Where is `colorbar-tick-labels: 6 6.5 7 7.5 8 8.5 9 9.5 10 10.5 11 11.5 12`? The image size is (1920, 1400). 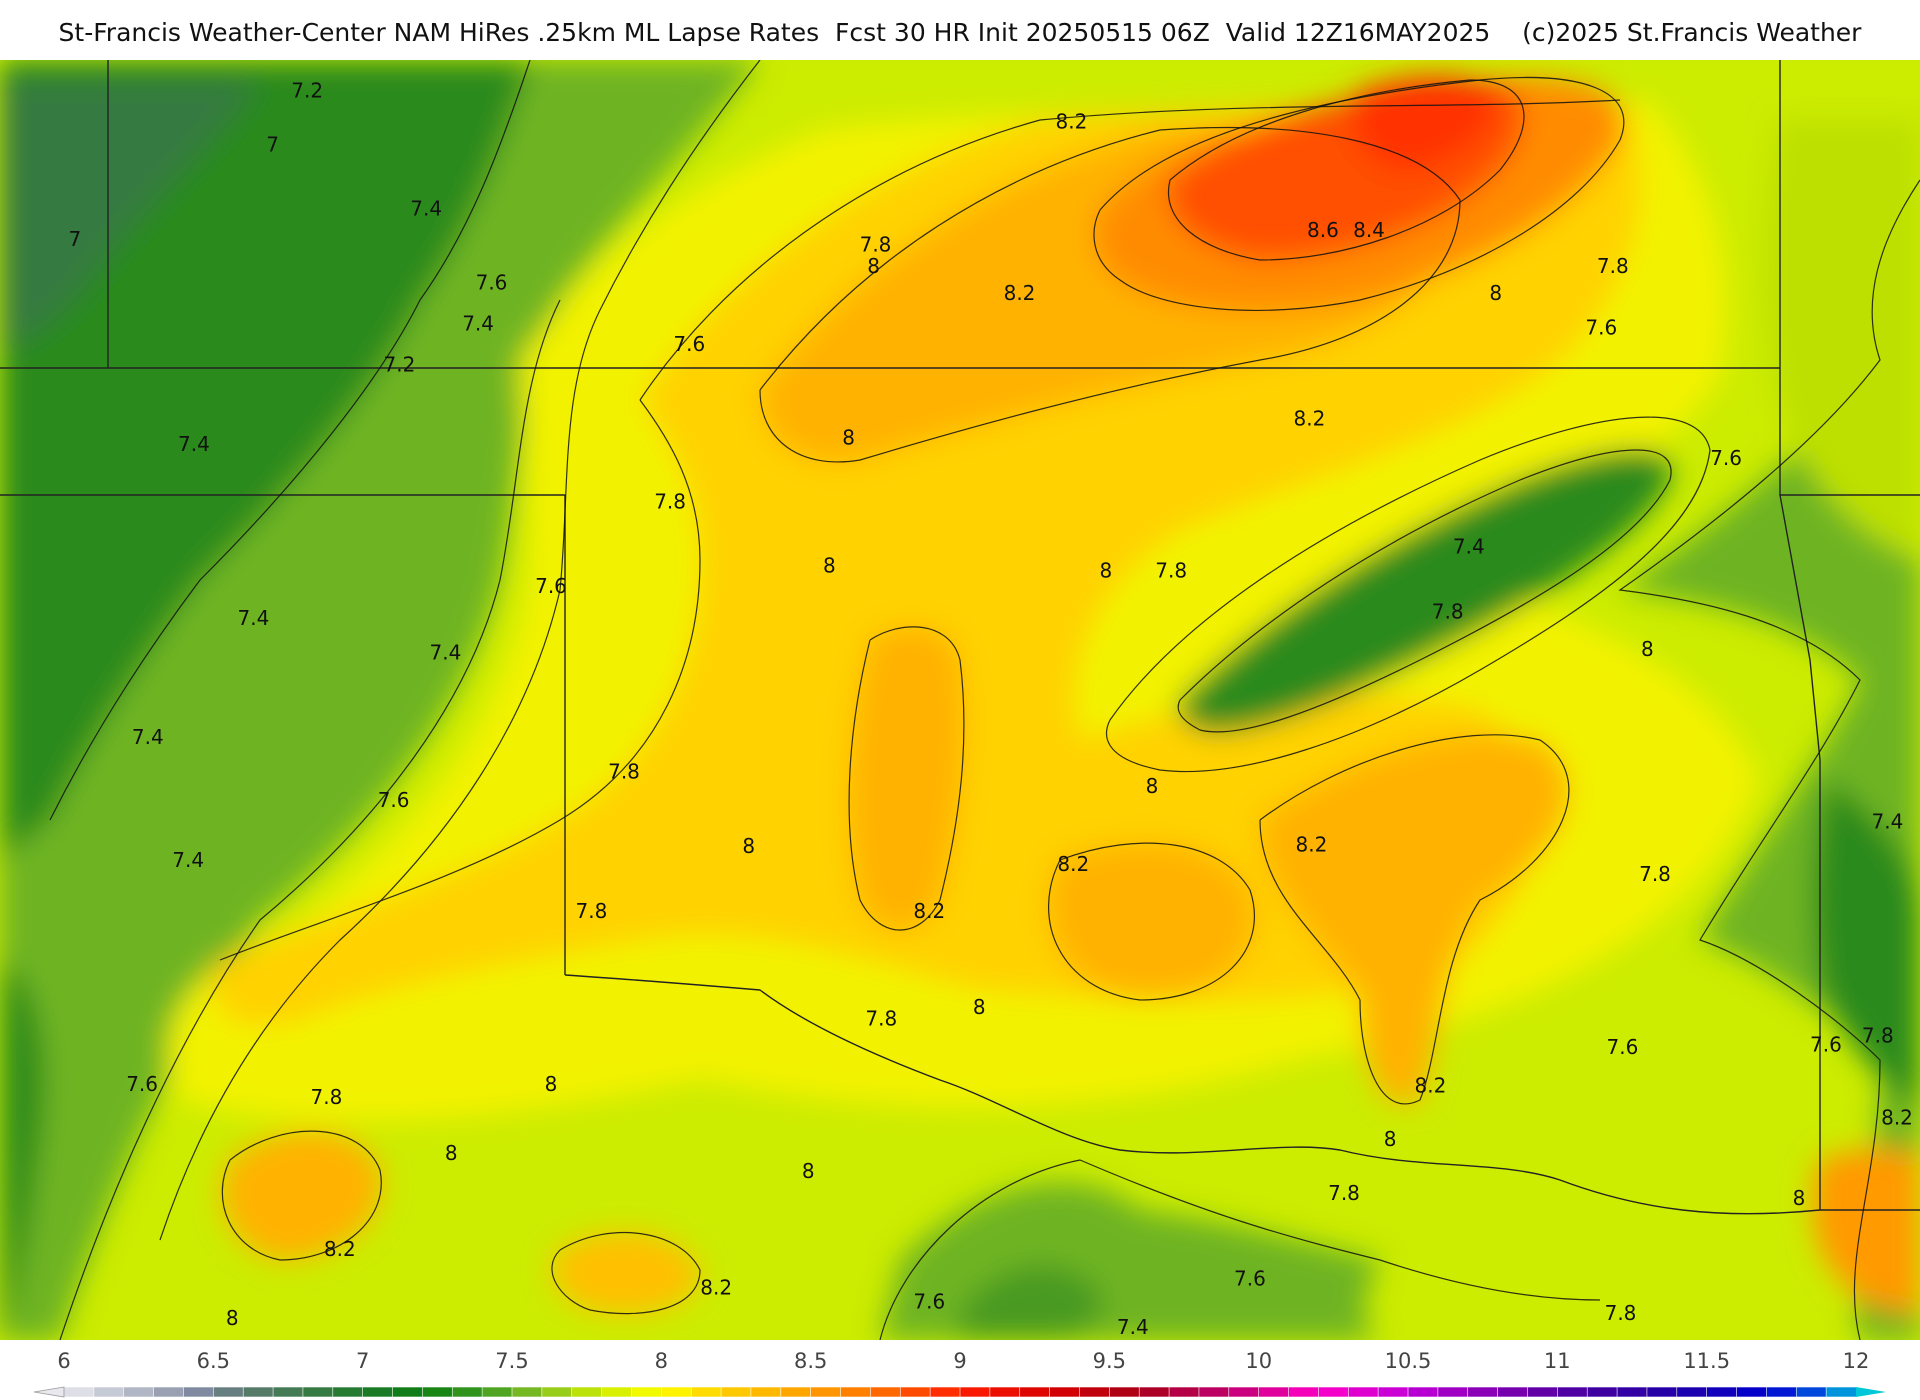 colorbar-tick-labels: 6 6.5 7 7.5 8 8.5 9 9.5 10 10.5 11 11.5 12 is located at coordinates (963, 1361).